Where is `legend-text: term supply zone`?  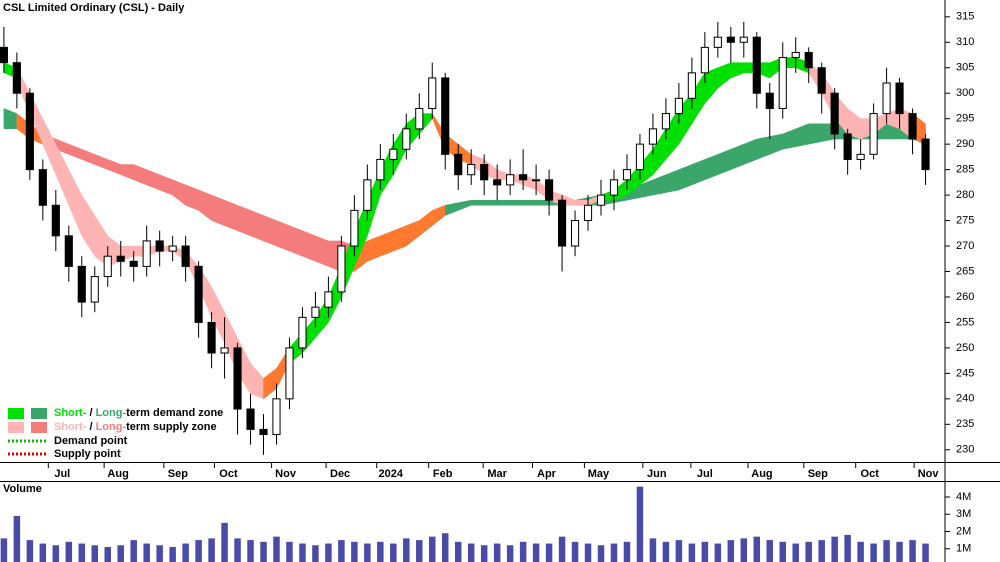
legend-text: term supply zone is located at coordinates (171, 427).